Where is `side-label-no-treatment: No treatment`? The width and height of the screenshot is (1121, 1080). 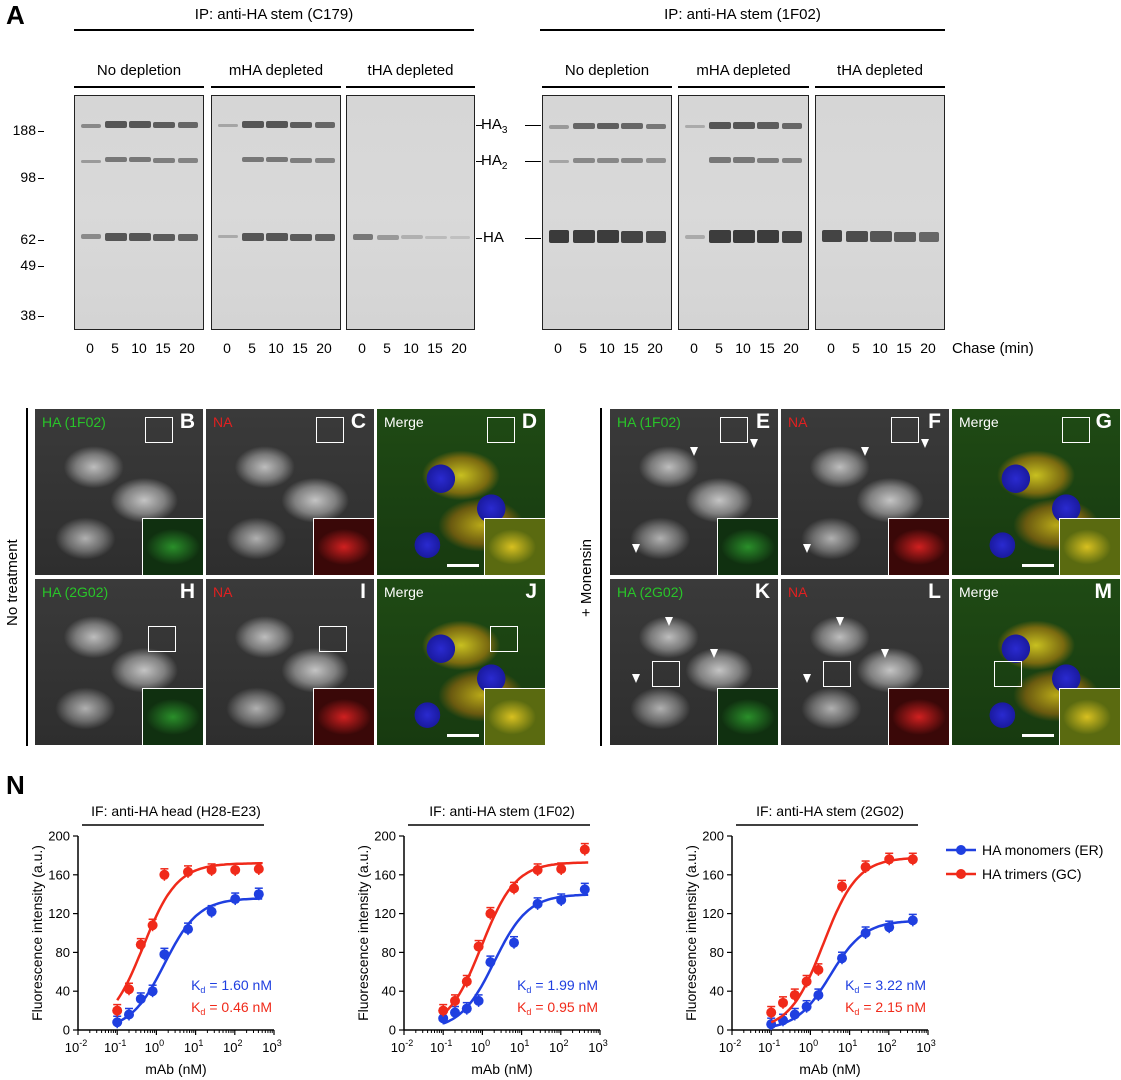
side-label-no-treatment: No treatment is located at coordinates (12, 582).